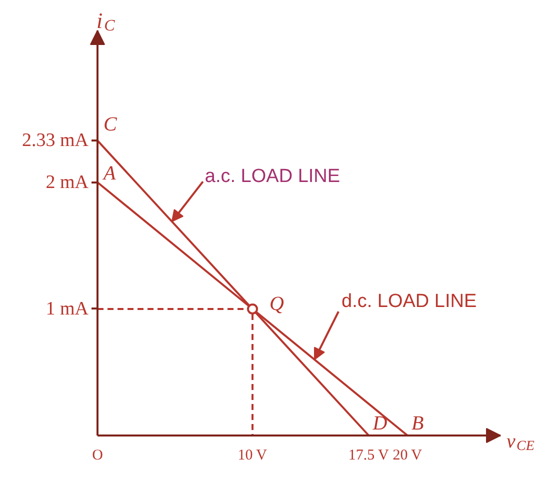 Image resolution: width=549 pixels, height=478 pixels. I want to click on y-tick-label: 2 mA, so click(67, 182).